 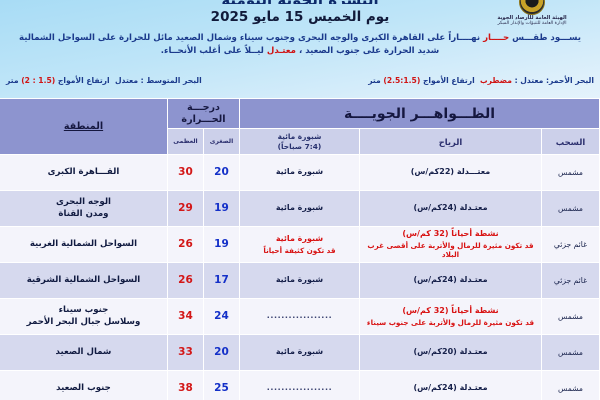 What do you see at coordinates (496, 80) in the screenshot?
I see `red-sea-state: مضطرب` at bounding box center [496, 80].